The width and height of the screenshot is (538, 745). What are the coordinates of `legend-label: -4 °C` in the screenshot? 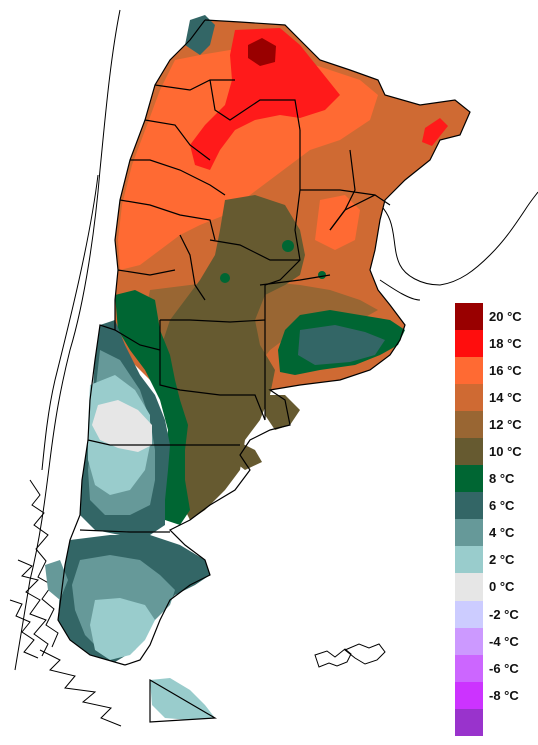 It's located at (504, 641).